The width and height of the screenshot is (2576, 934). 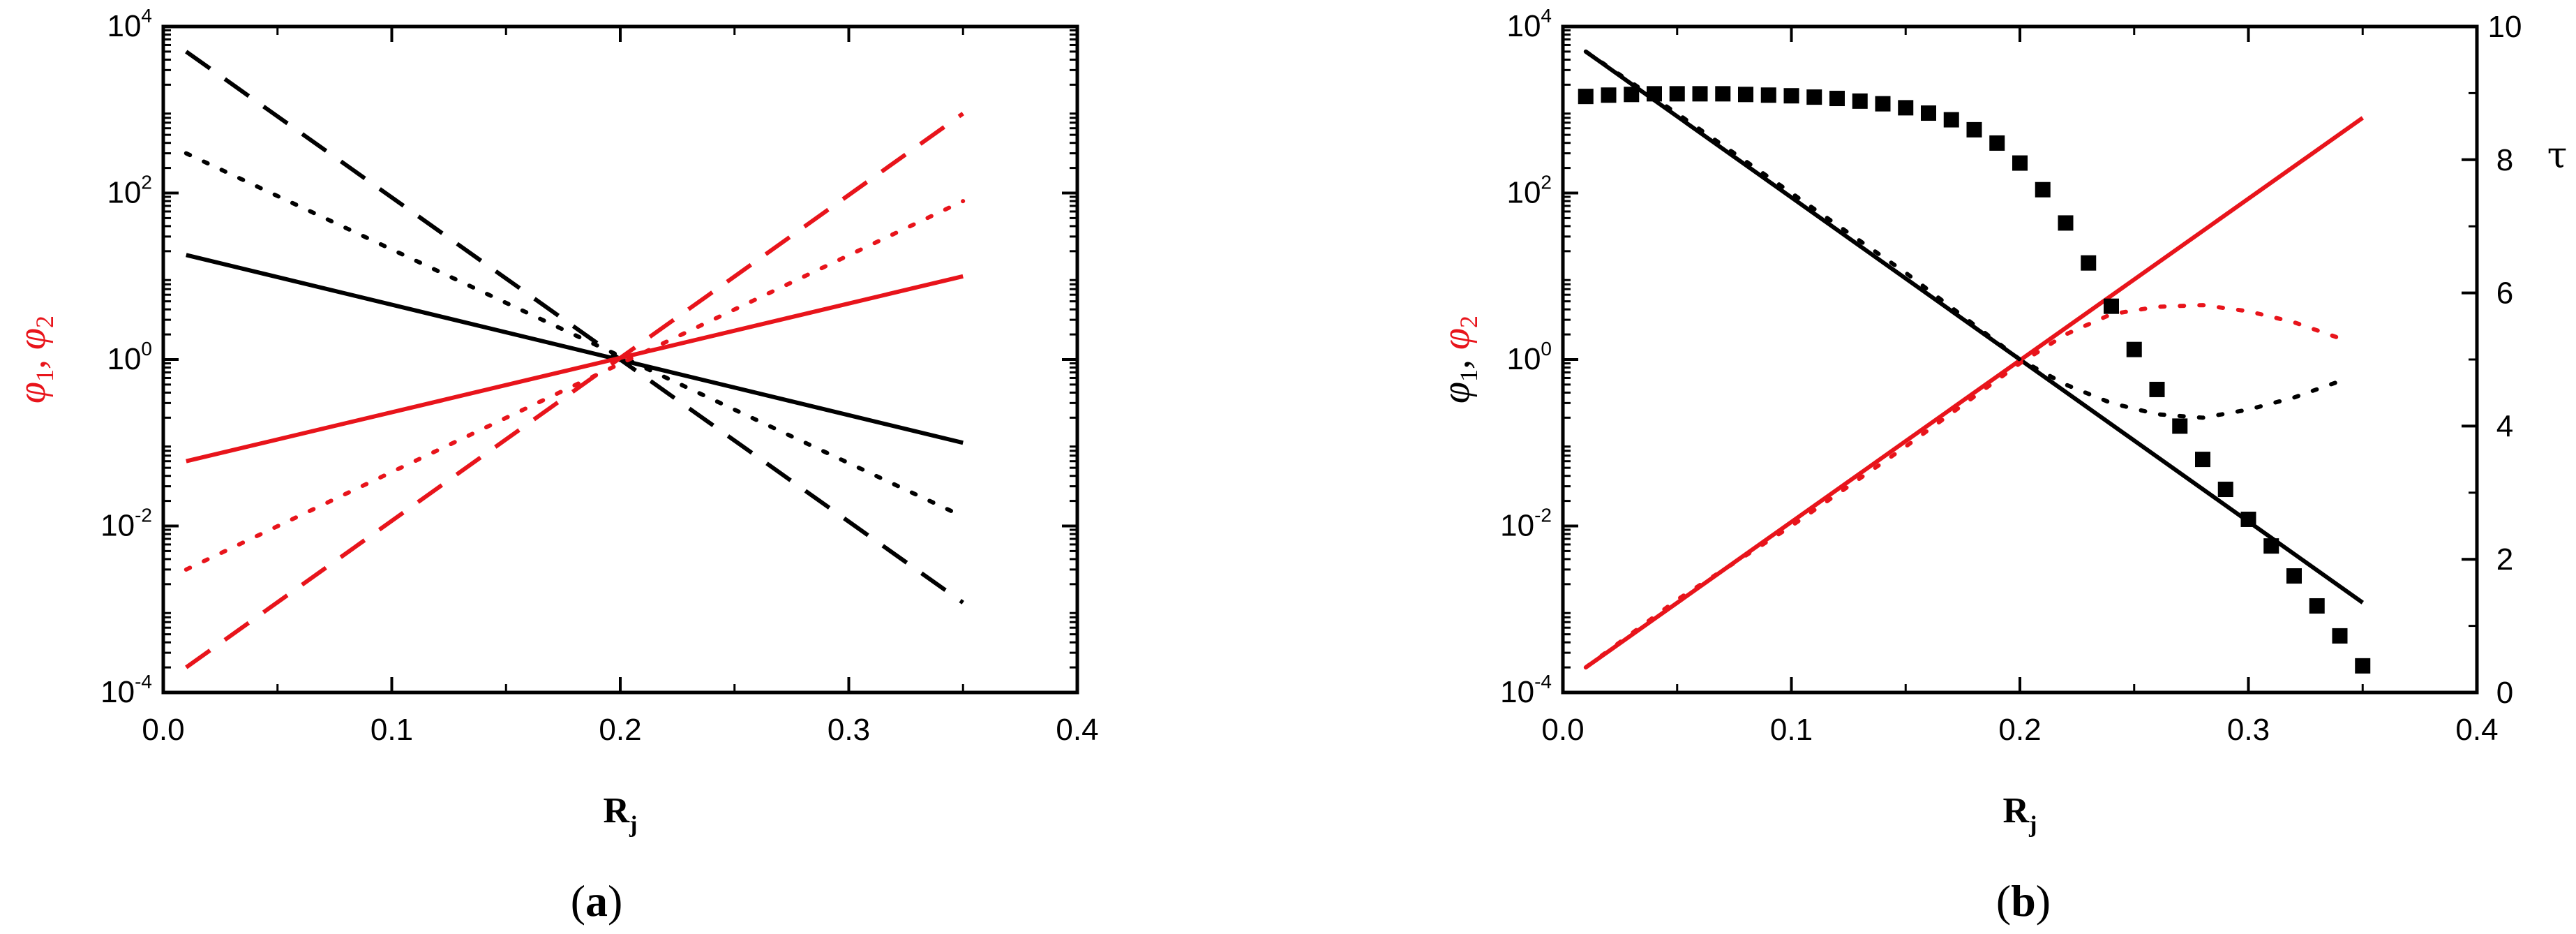 What do you see at coordinates (2504, 559) in the screenshot?
I see `y2-tick-label: 2` at bounding box center [2504, 559].